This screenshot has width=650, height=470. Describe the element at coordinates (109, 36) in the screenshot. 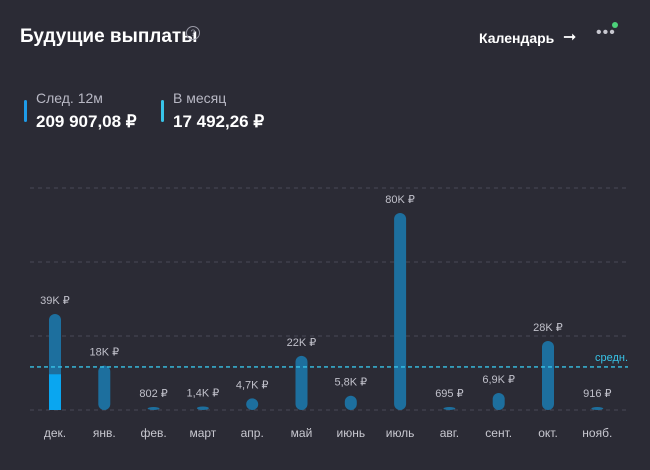

I see `page-title: Будущие выплаты` at that location.